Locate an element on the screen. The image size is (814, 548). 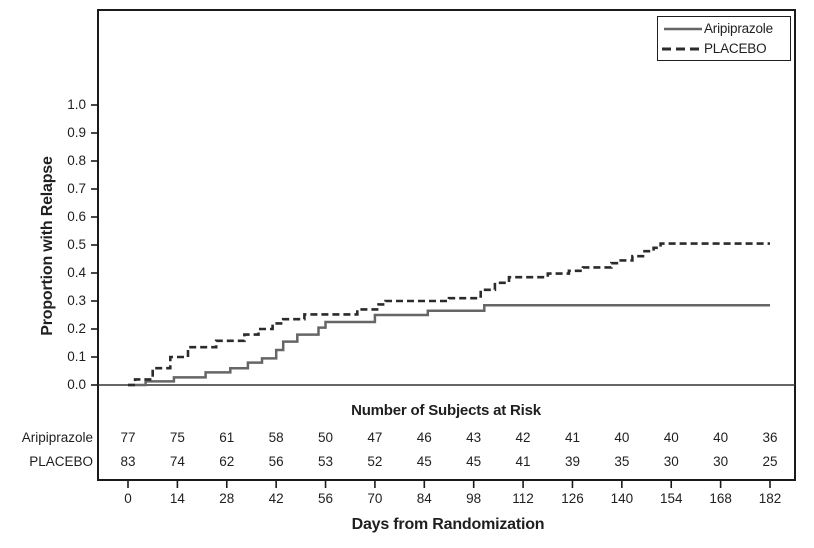
x-tick-label: 84 is located at coordinates (424, 498).